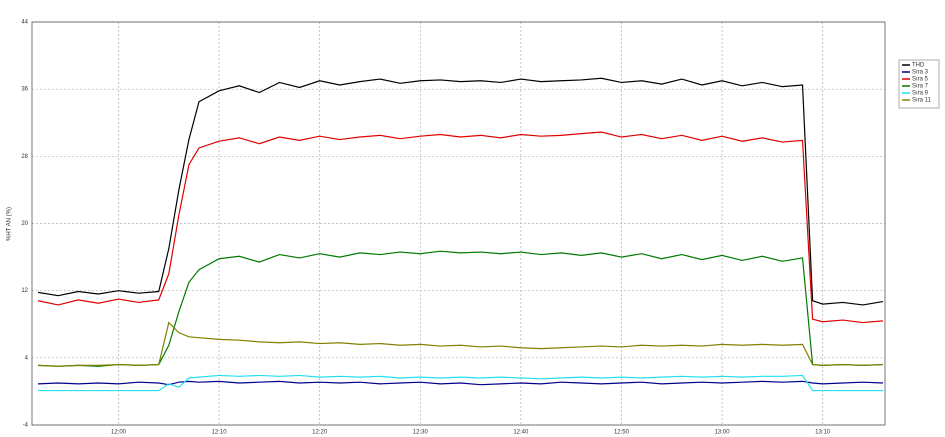 The height and width of the screenshot is (437, 945). What do you see at coordinates (922, 101) in the screenshot?
I see `legend-label: Sıra 11` at bounding box center [922, 101].